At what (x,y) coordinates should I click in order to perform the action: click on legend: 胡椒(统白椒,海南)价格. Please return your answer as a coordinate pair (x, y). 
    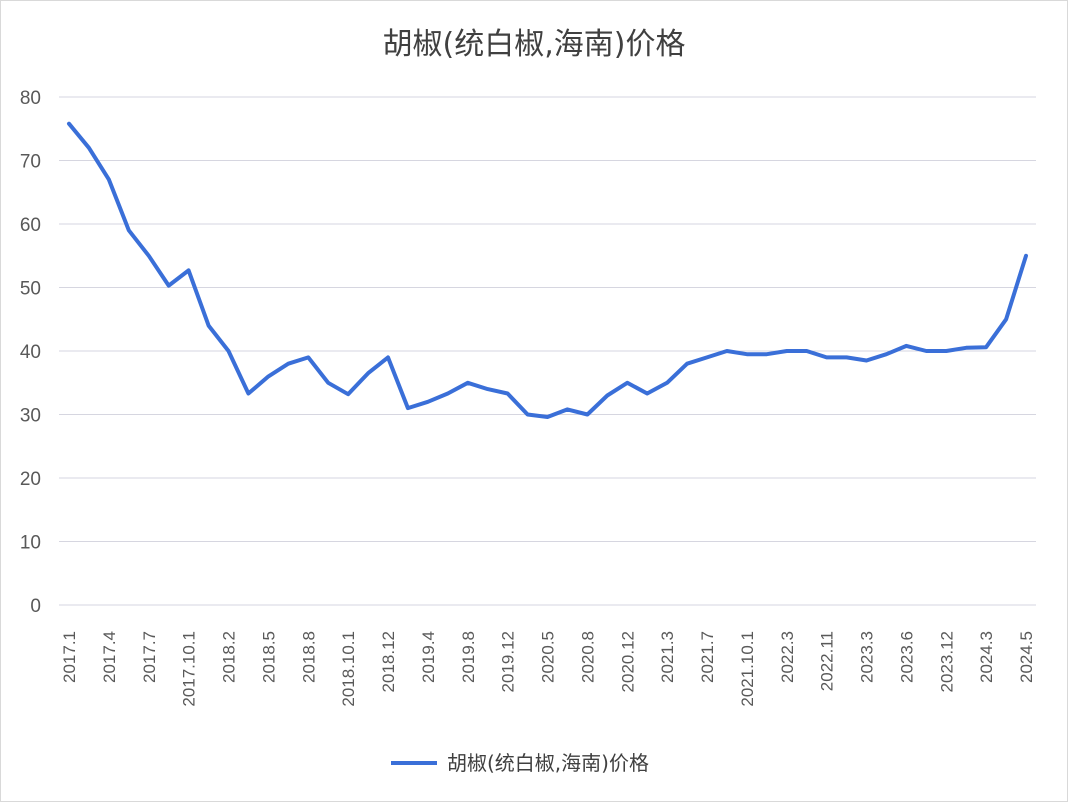
    Looking at the image, I should click on (520, 763).